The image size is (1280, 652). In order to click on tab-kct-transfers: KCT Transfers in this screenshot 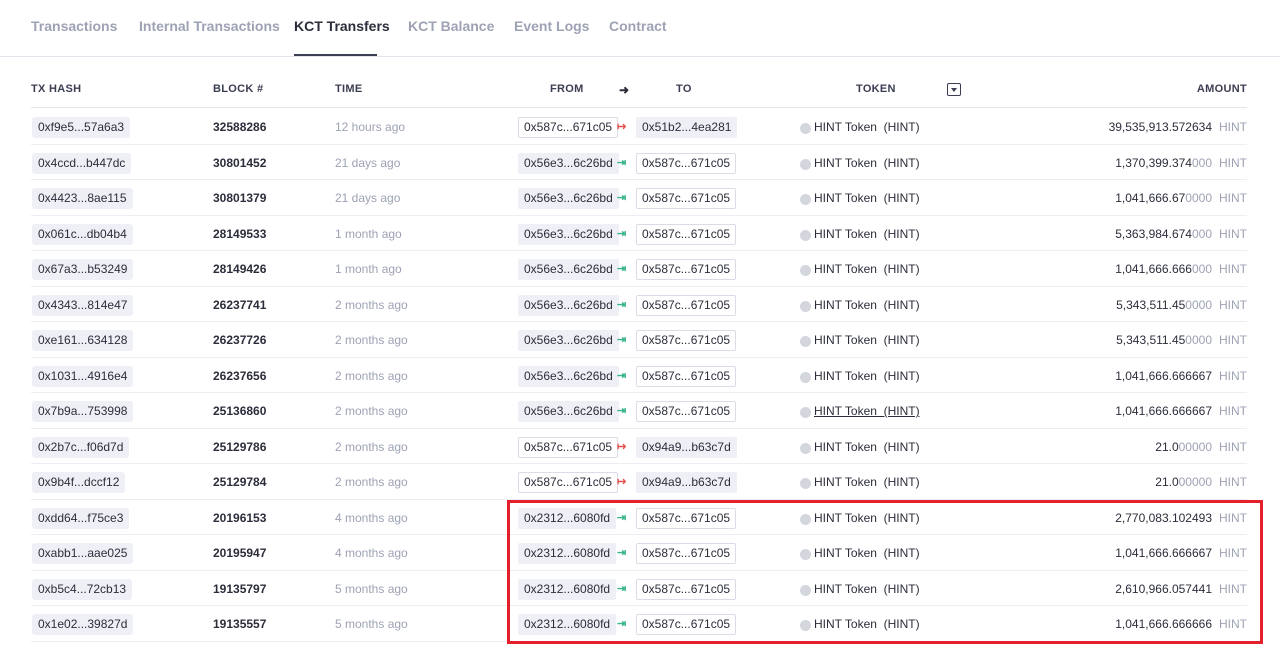, I will do `click(342, 26)`.